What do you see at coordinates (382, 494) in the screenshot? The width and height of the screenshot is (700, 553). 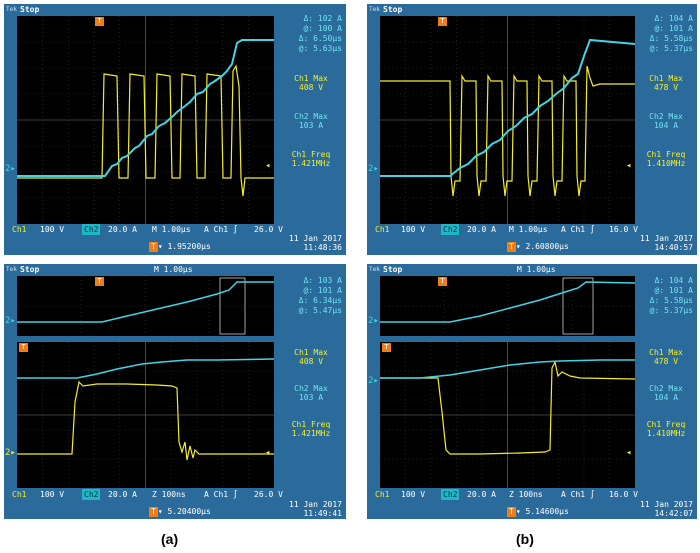 I see `ch1-label: Ch1` at bounding box center [382, 494].